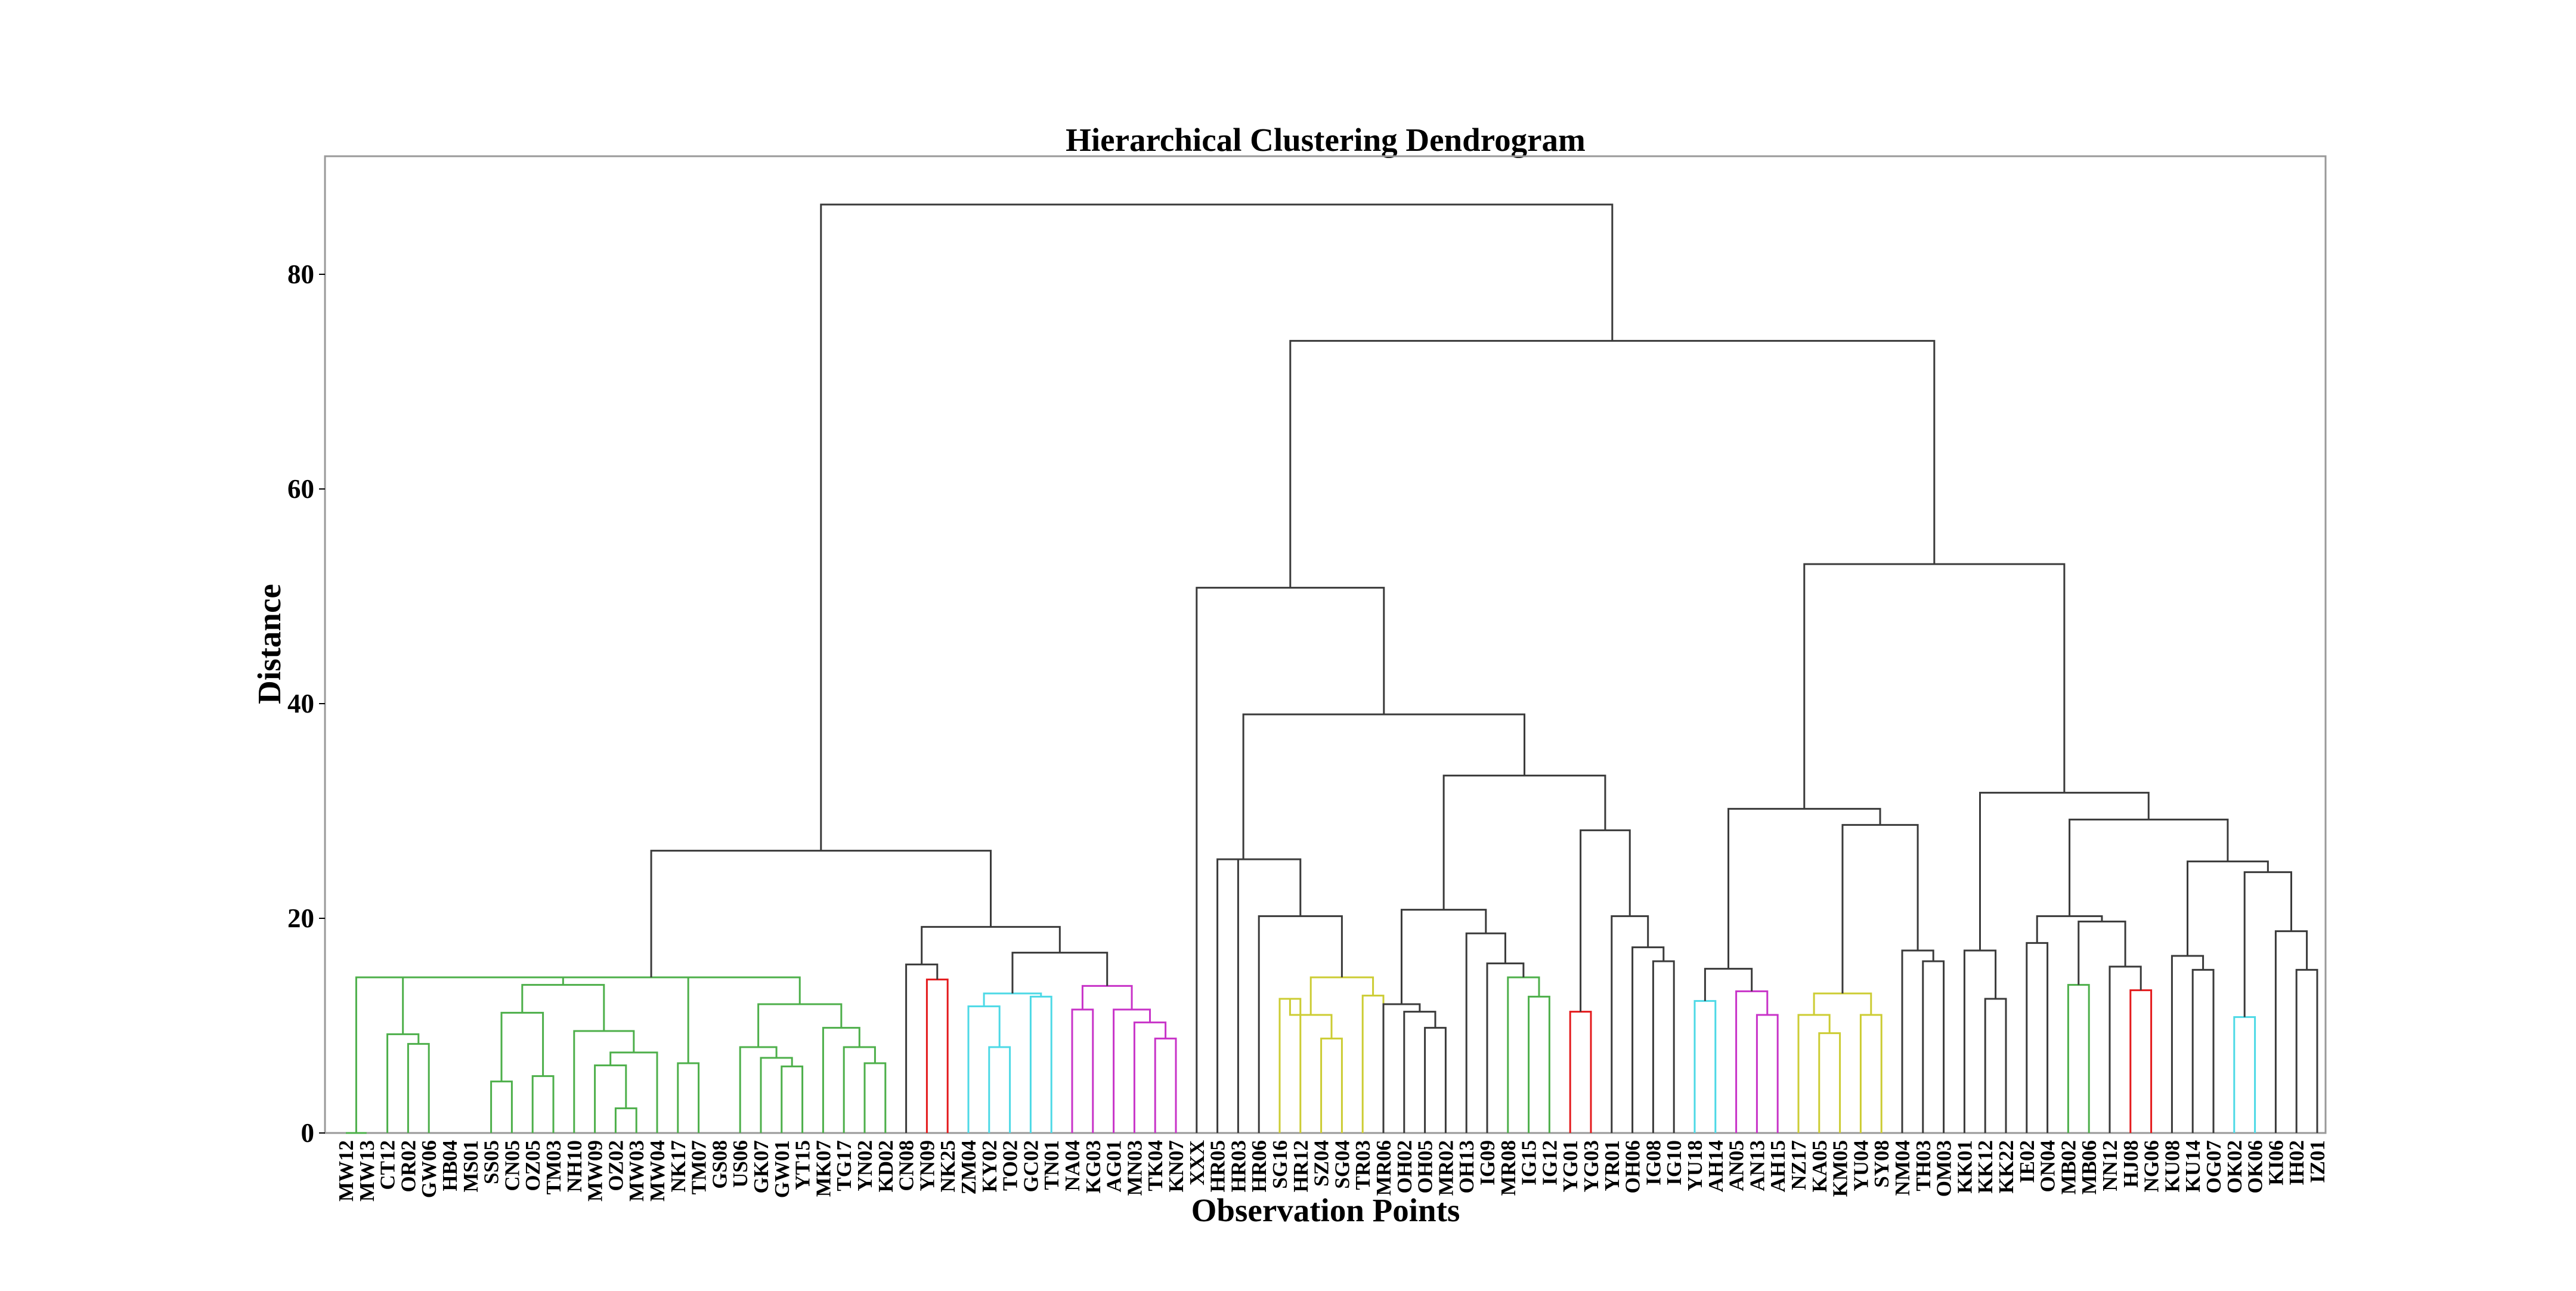  What do you see at coordinates (658, 1171) in the screenshot?
I see `leaf-label: MW04` at bounding box center [658, 1171].